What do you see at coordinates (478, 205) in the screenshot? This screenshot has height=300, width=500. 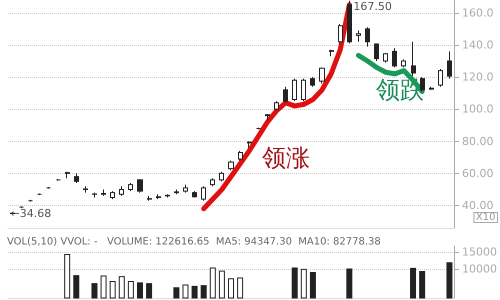 I see `y-tick-label: 40.00` at bounding box center [478, 205].